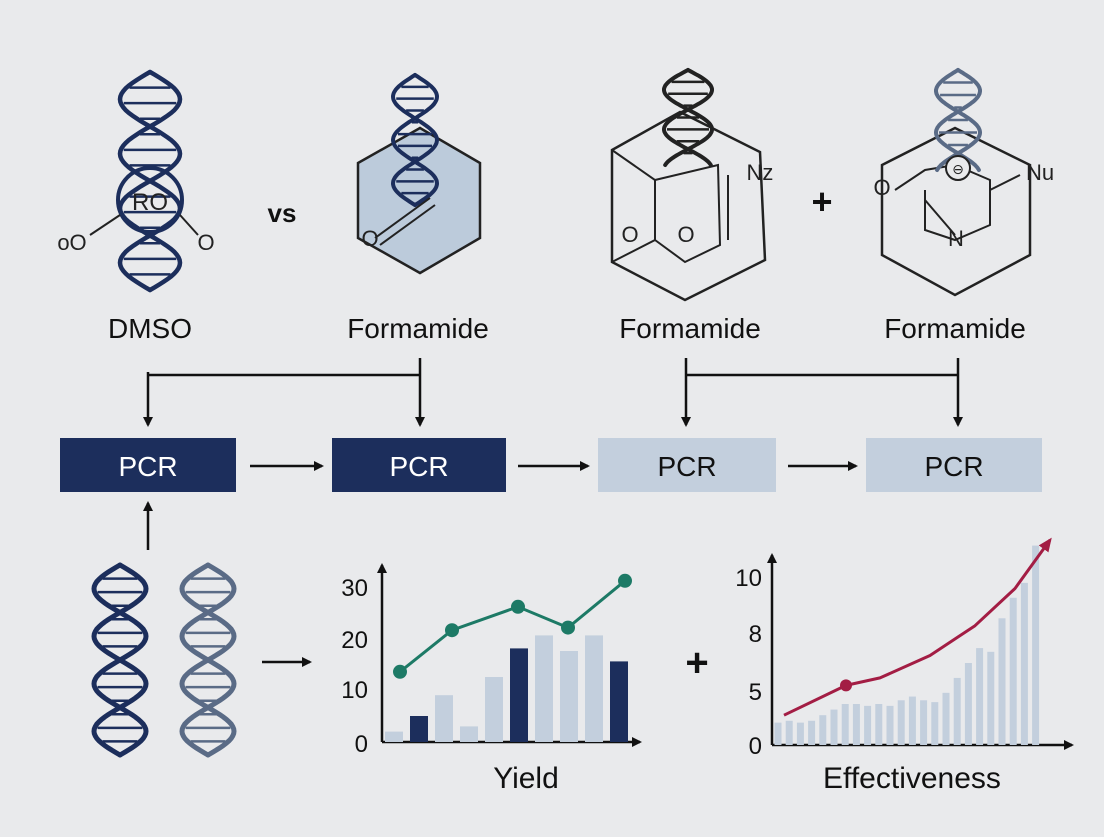 This screenshot has width=1104, height=837. What do you see at coordinates (821, 201) in the screenshot?
I see `plus-sign-top: +` at bounding box center [821, 201].